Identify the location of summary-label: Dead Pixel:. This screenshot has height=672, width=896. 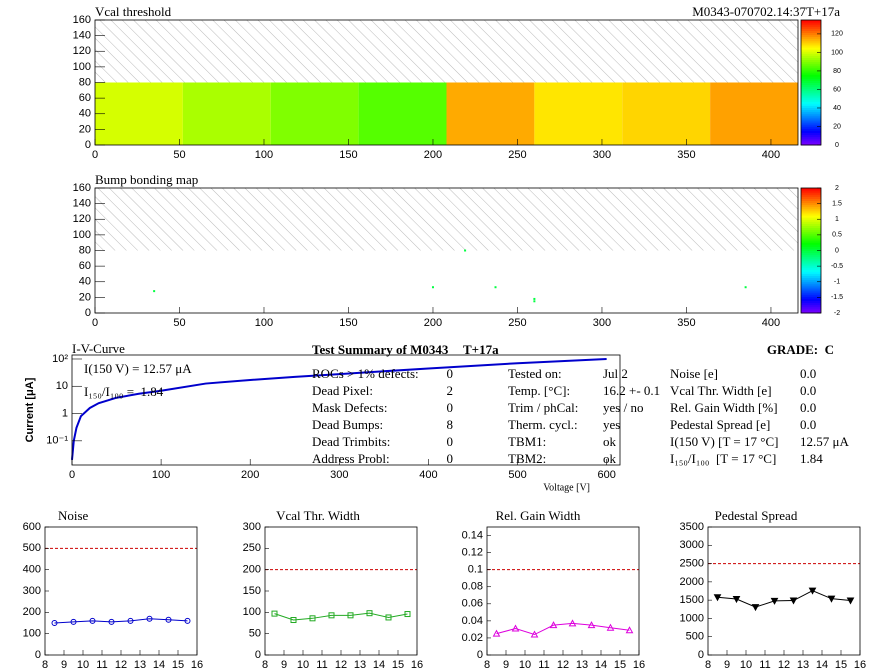
(342, 390).